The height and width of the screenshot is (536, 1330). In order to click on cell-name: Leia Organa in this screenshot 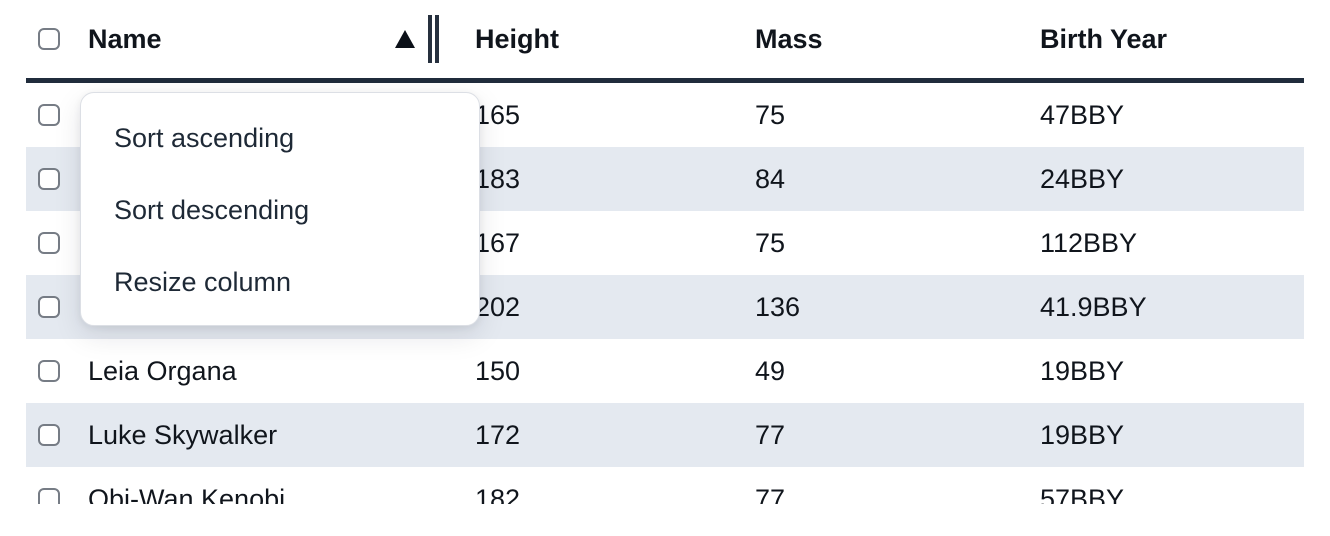, I will do `click(162, 370)`.